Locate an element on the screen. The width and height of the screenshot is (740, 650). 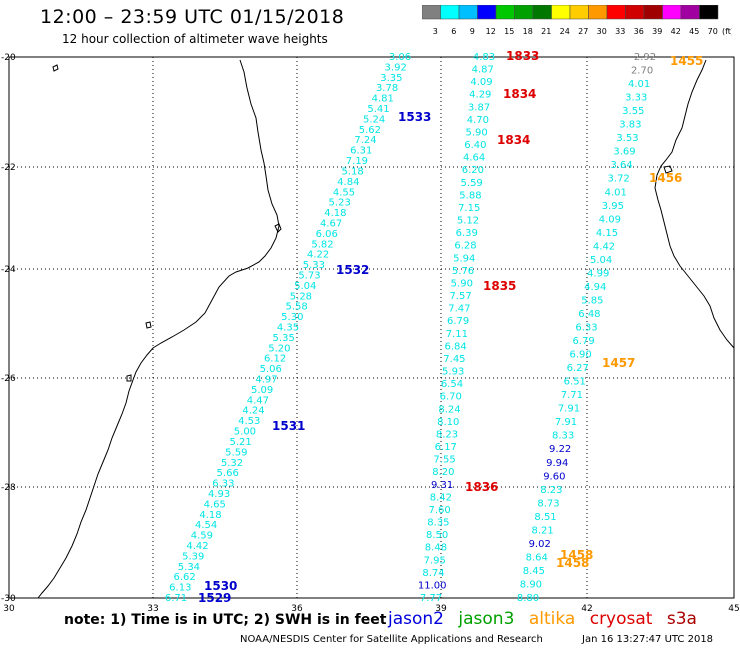
wave-height-value: 3.78 is located at coordinates (387, 88).